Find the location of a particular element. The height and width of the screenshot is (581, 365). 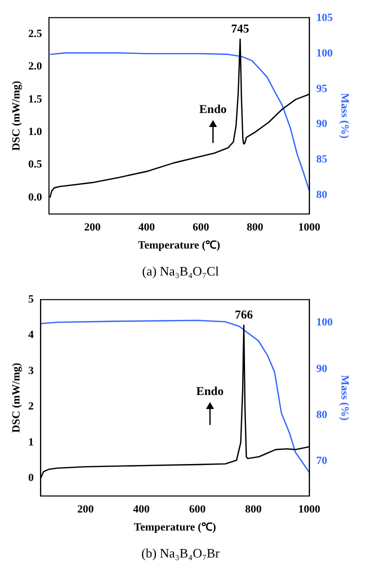

y2-tick-label: 85 is located at coordinates (322, 159).